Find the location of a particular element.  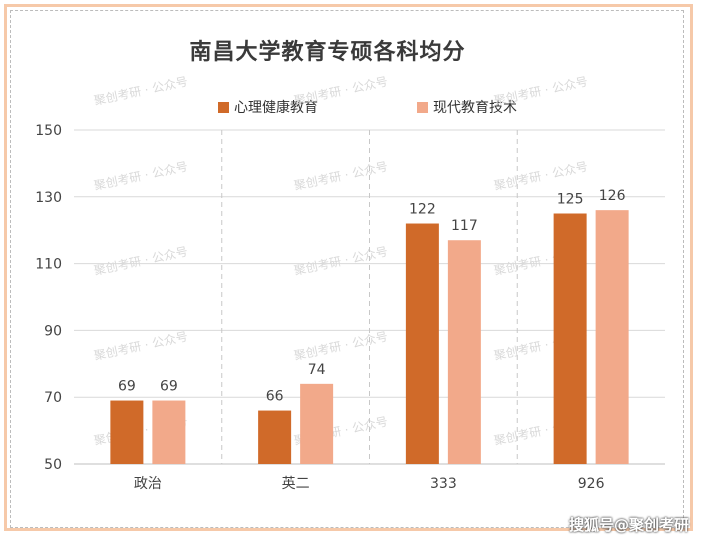

y-tick-label: 130 is located at coordinates (48, 198).